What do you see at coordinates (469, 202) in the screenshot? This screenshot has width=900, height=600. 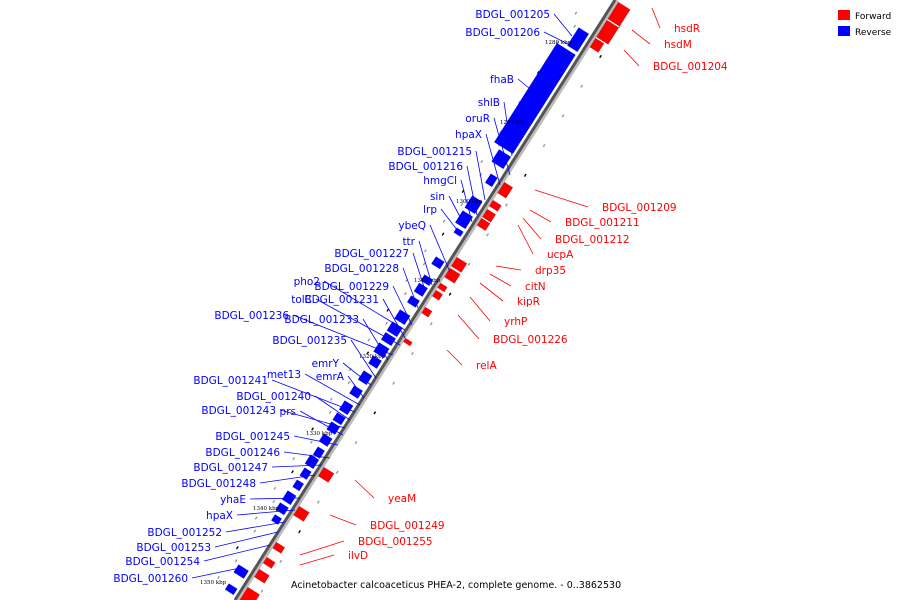 I see `scale-tick-label: 1300 kbp` at bounding box center [469, 202].